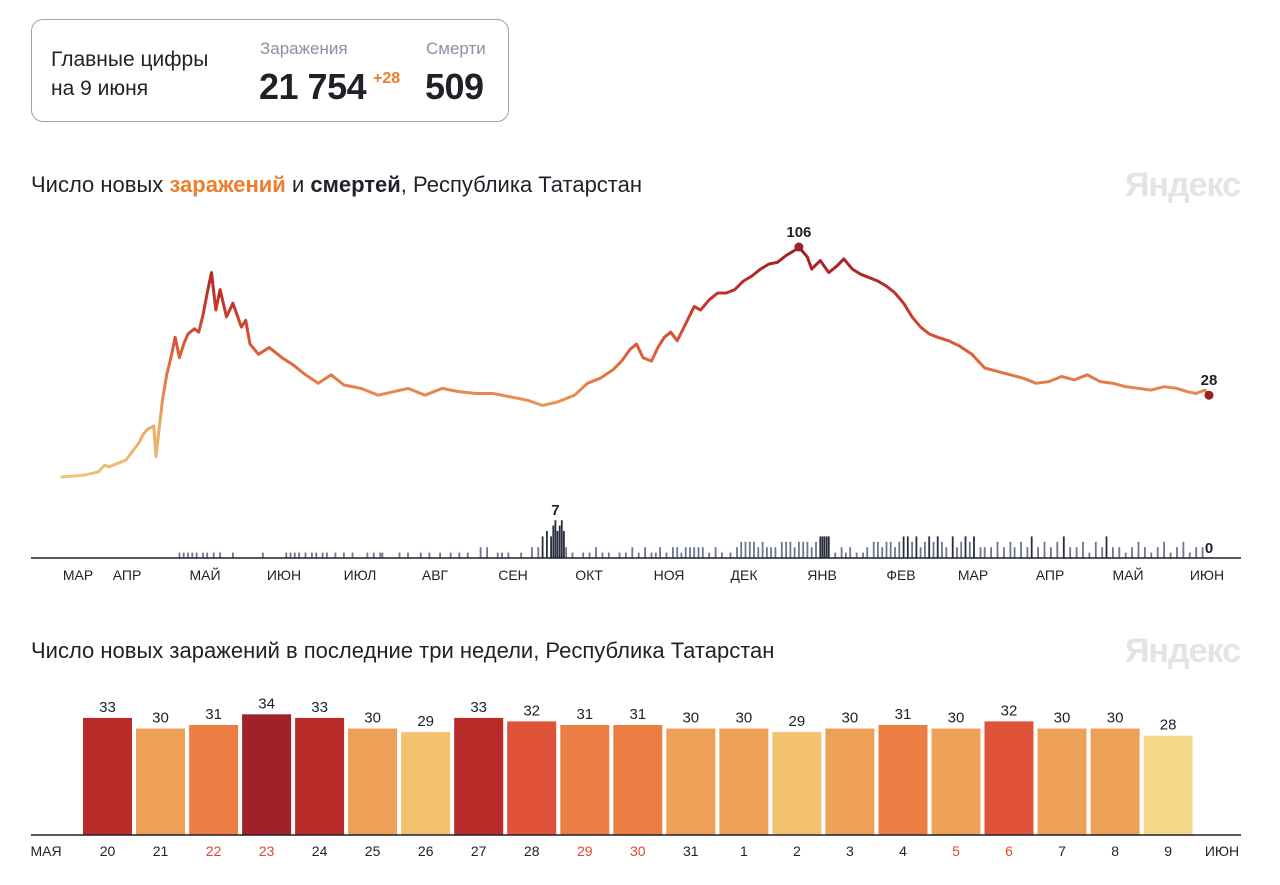 This screenshot has height=885, width=1280. I want to click on day-bar-value: 32, so click(531, 710).